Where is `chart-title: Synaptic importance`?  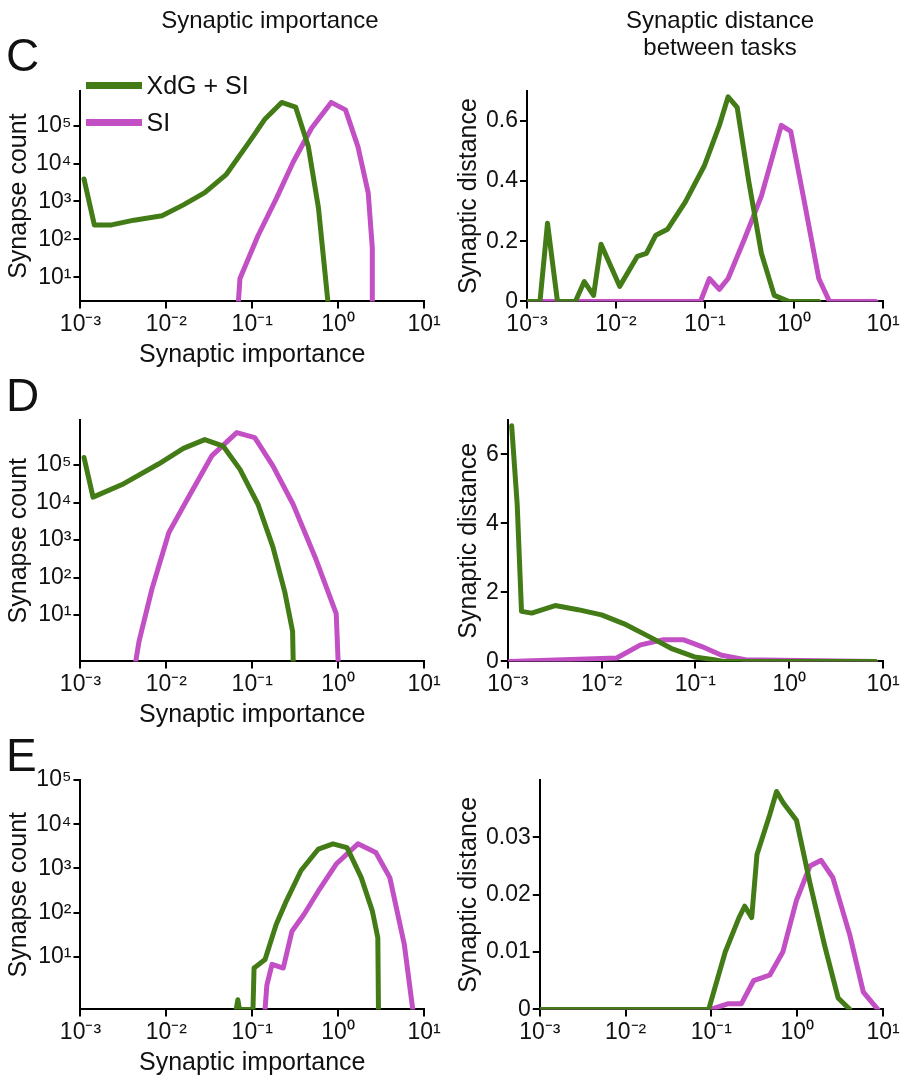 chart-title: Synaptic importance is located at coordinates (270, 19).